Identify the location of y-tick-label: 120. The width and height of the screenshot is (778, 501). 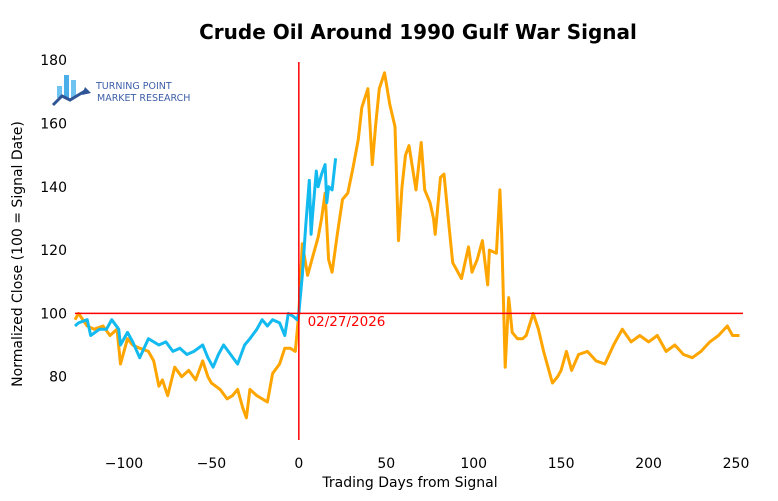
(53, 251).